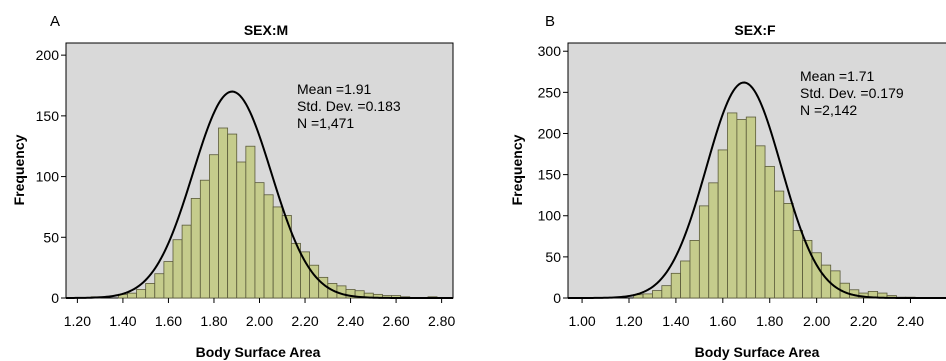 Image resolution: width=946 pixels, height=361 pixels. I want to click on panel-b-sd: Std. Dev. =0.179, so click(852, 93).